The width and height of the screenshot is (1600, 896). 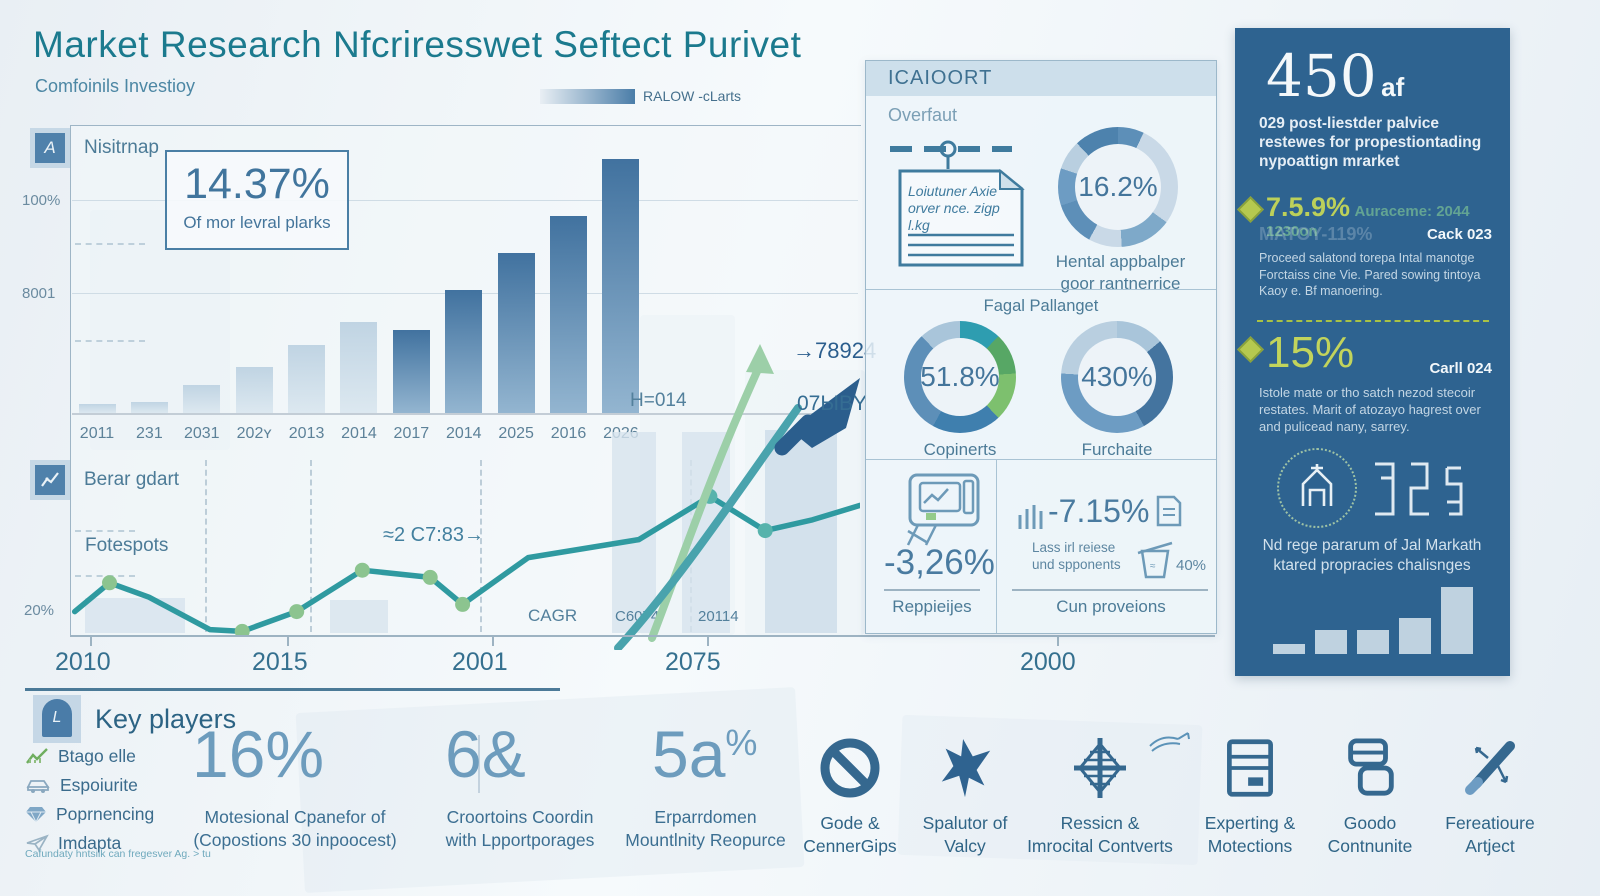 I want to click on diamond-bullet-icon, so click(x=1250, y=349).